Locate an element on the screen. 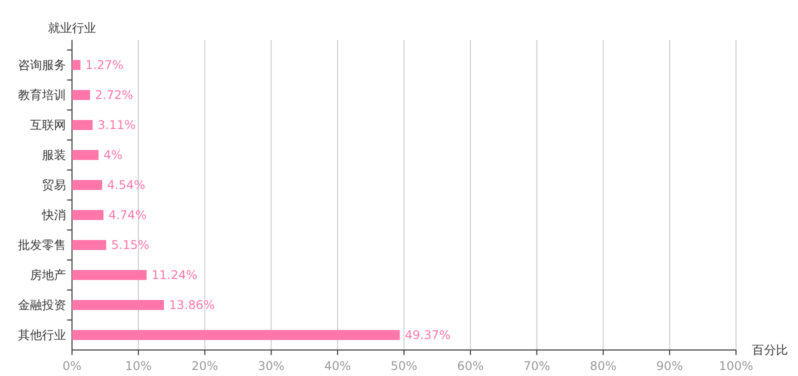 This screenshot has height=376, width=798. x-tick-label: 90% is located at coordinates (669, 366).